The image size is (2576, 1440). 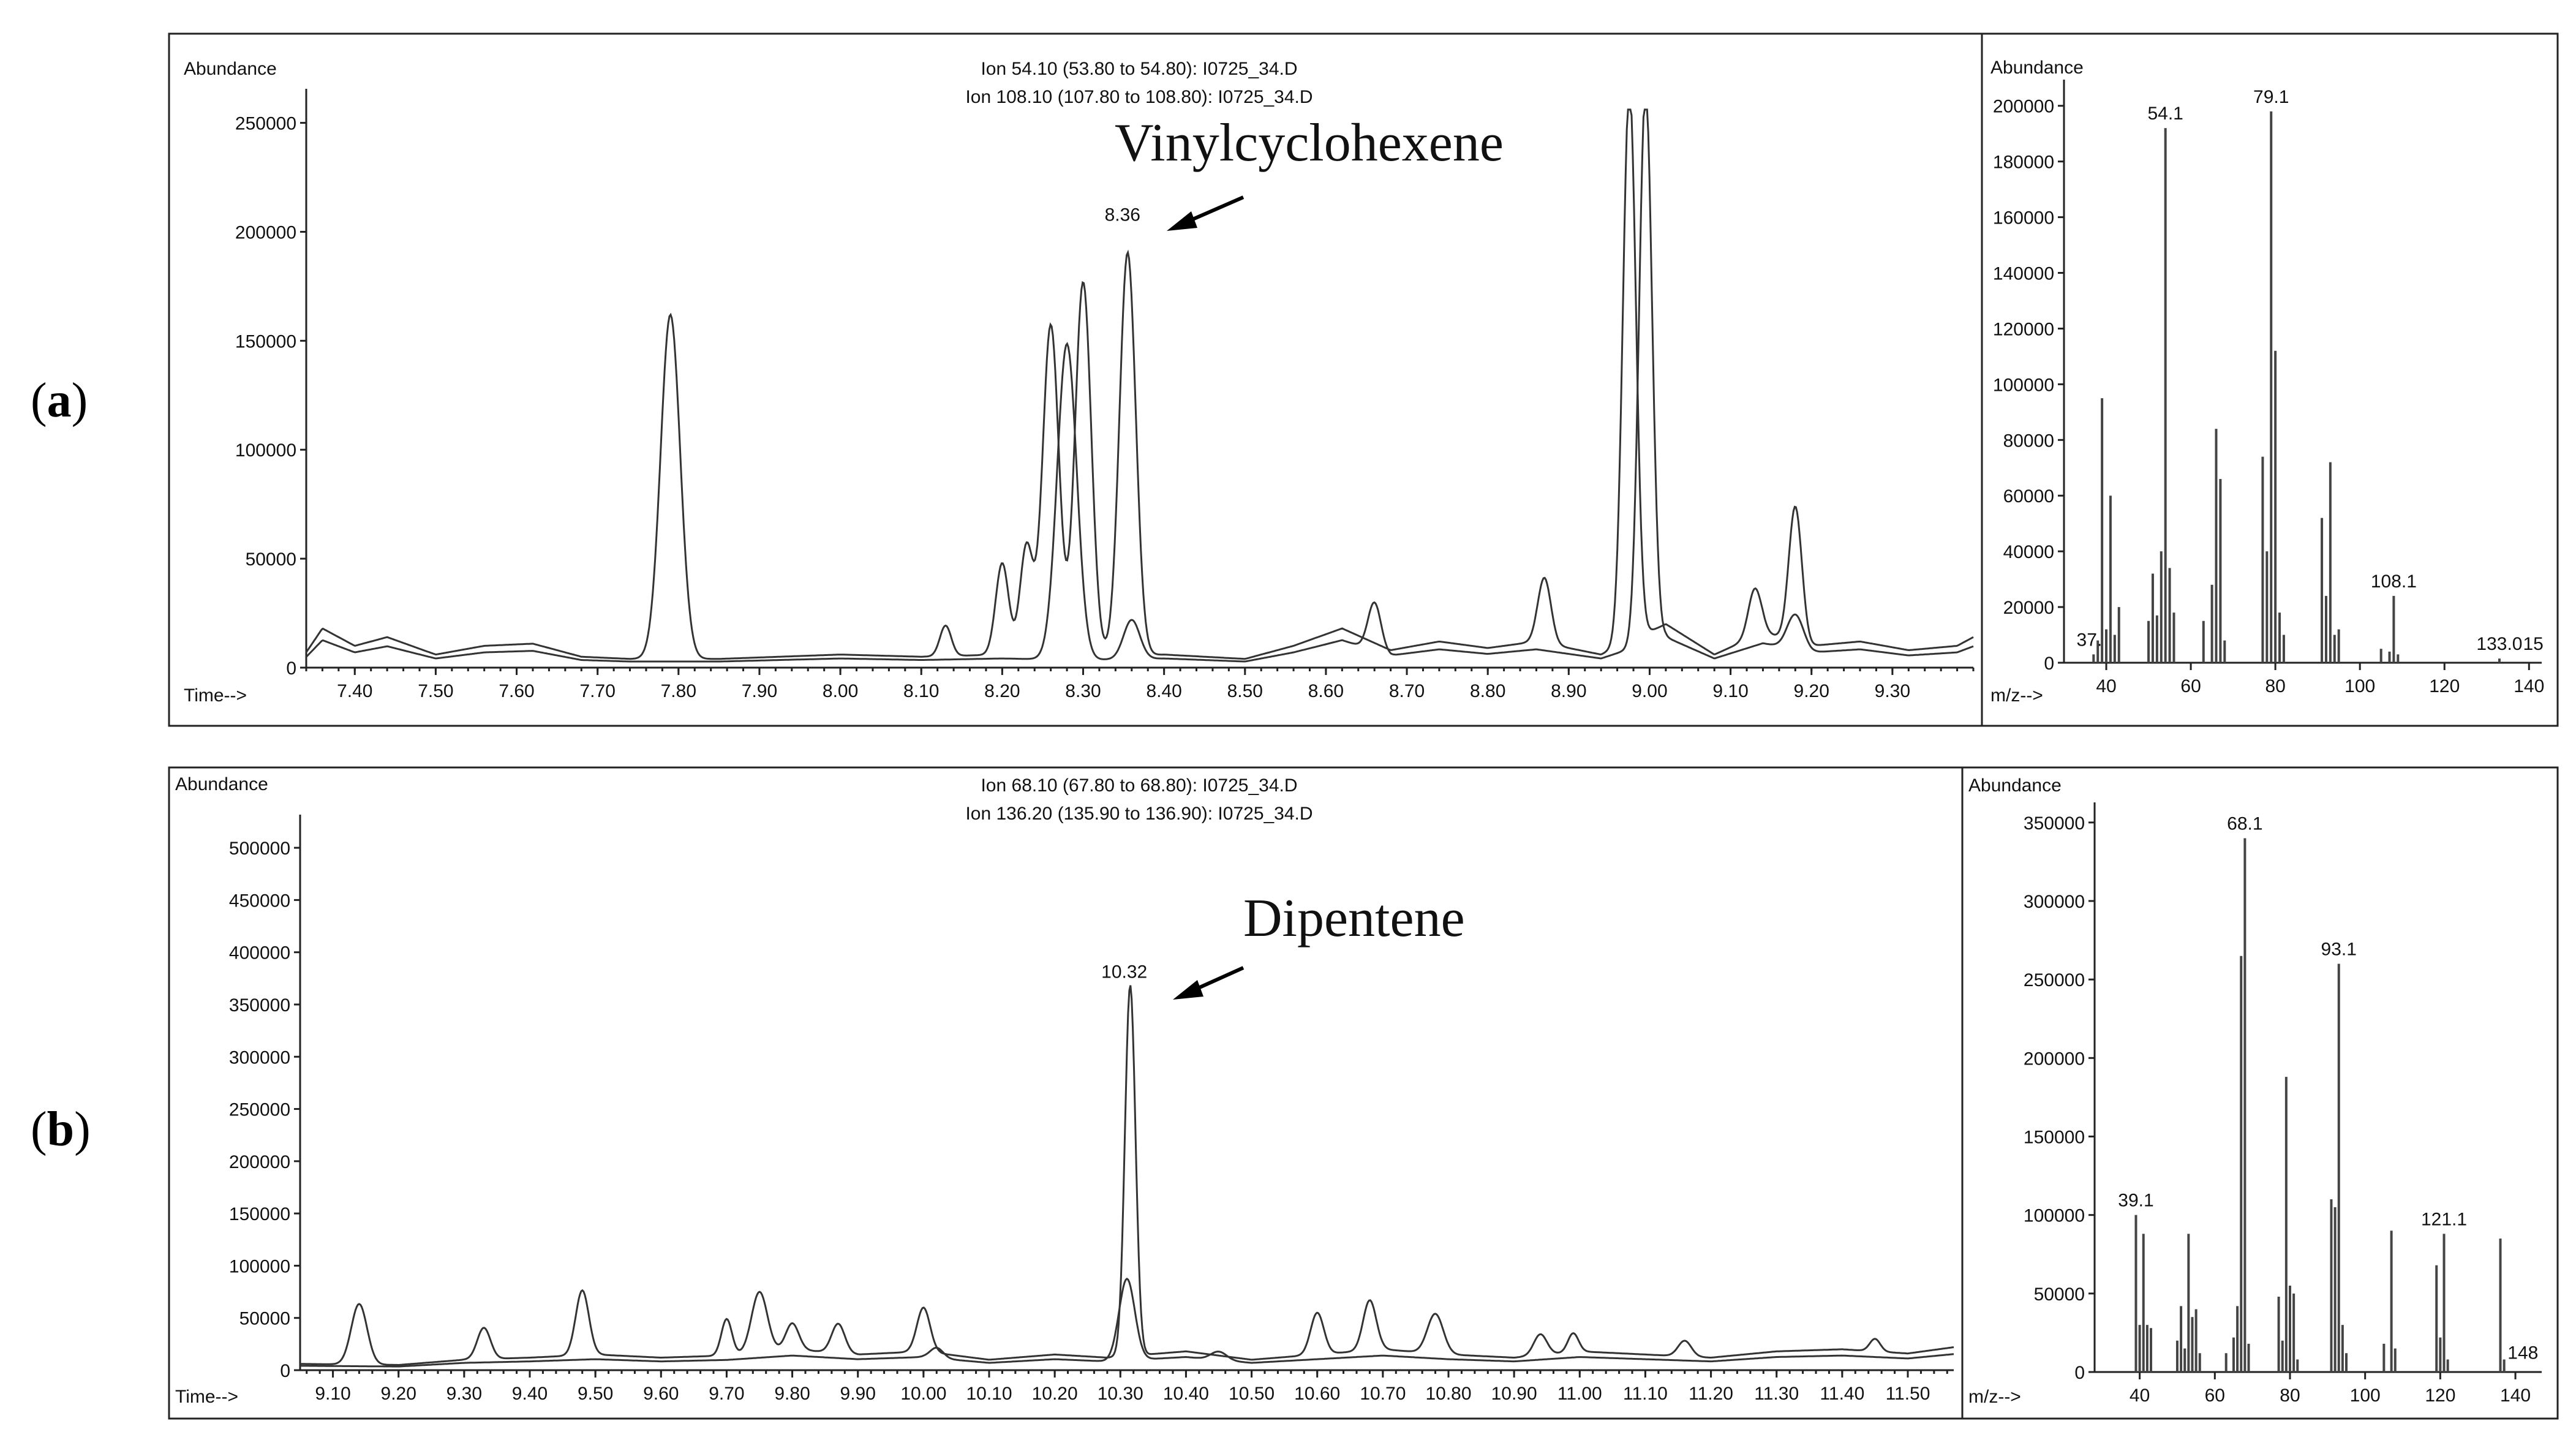 I want to click on panel-a-chromatogram-x-tick-label: 8.80, so click(x=1487, y=691).